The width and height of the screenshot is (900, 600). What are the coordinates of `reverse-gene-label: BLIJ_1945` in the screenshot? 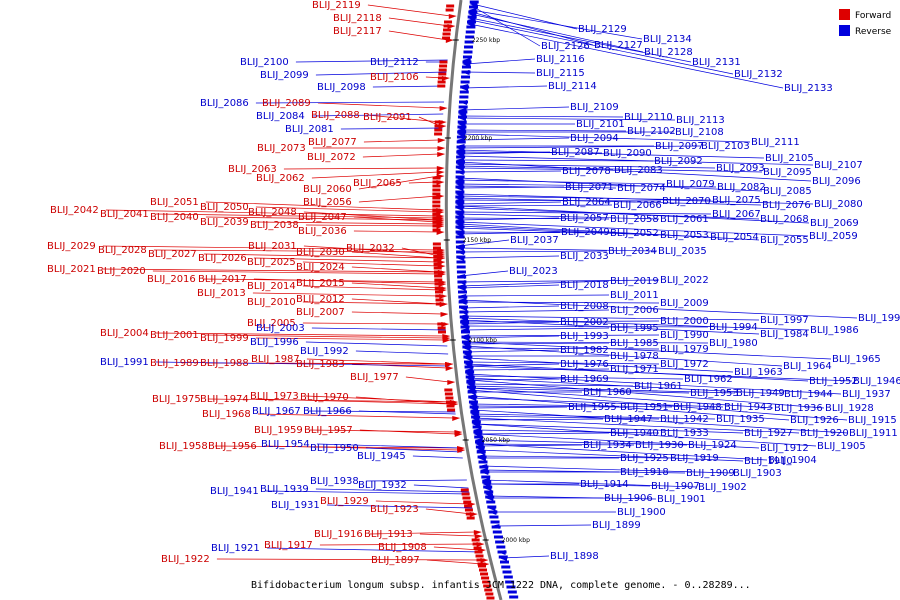 It's located at (381, 456).